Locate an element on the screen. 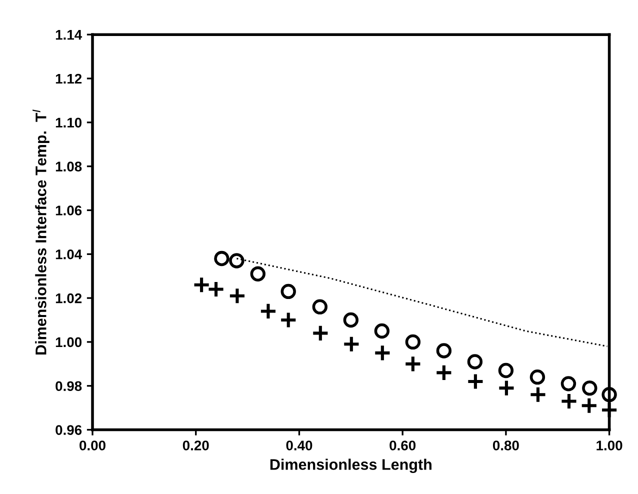  x-tick-label: 0.20 is located at coordinates (195, 445).